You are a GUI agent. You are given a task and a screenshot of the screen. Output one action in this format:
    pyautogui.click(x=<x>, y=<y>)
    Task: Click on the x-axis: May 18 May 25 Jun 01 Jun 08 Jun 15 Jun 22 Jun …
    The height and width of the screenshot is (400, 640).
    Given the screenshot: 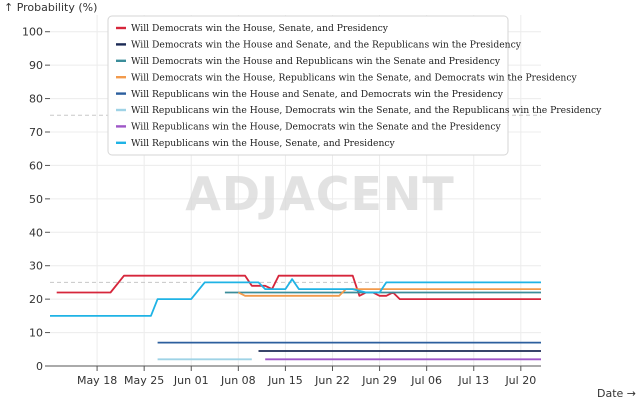 What is the action you would take?
    pyautogui.click(x=295, y=376)
    